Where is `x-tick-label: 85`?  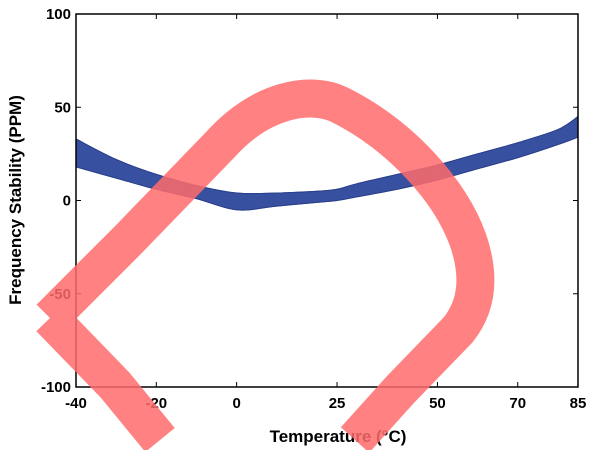 x-tick-label: 85 is located at coordinates (578, 403).